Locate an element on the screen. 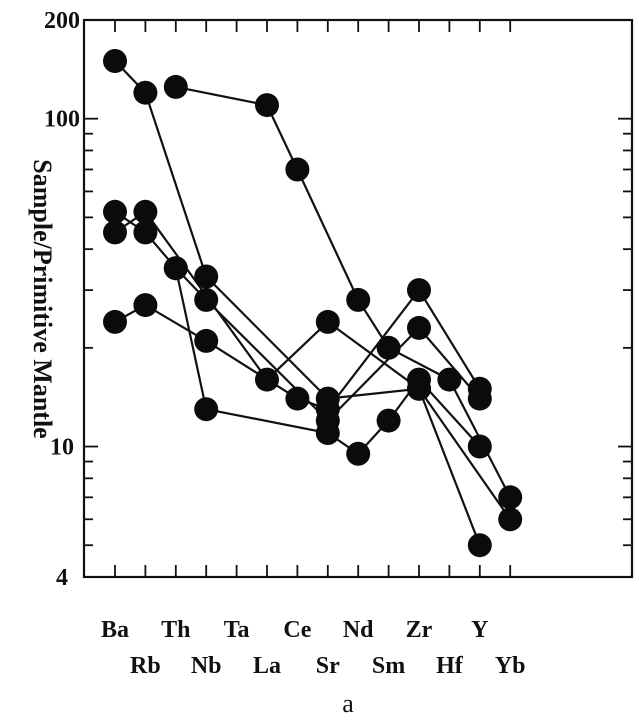  y-tick-labels: 200 100 10 4 is located at coordinates (62, 299).